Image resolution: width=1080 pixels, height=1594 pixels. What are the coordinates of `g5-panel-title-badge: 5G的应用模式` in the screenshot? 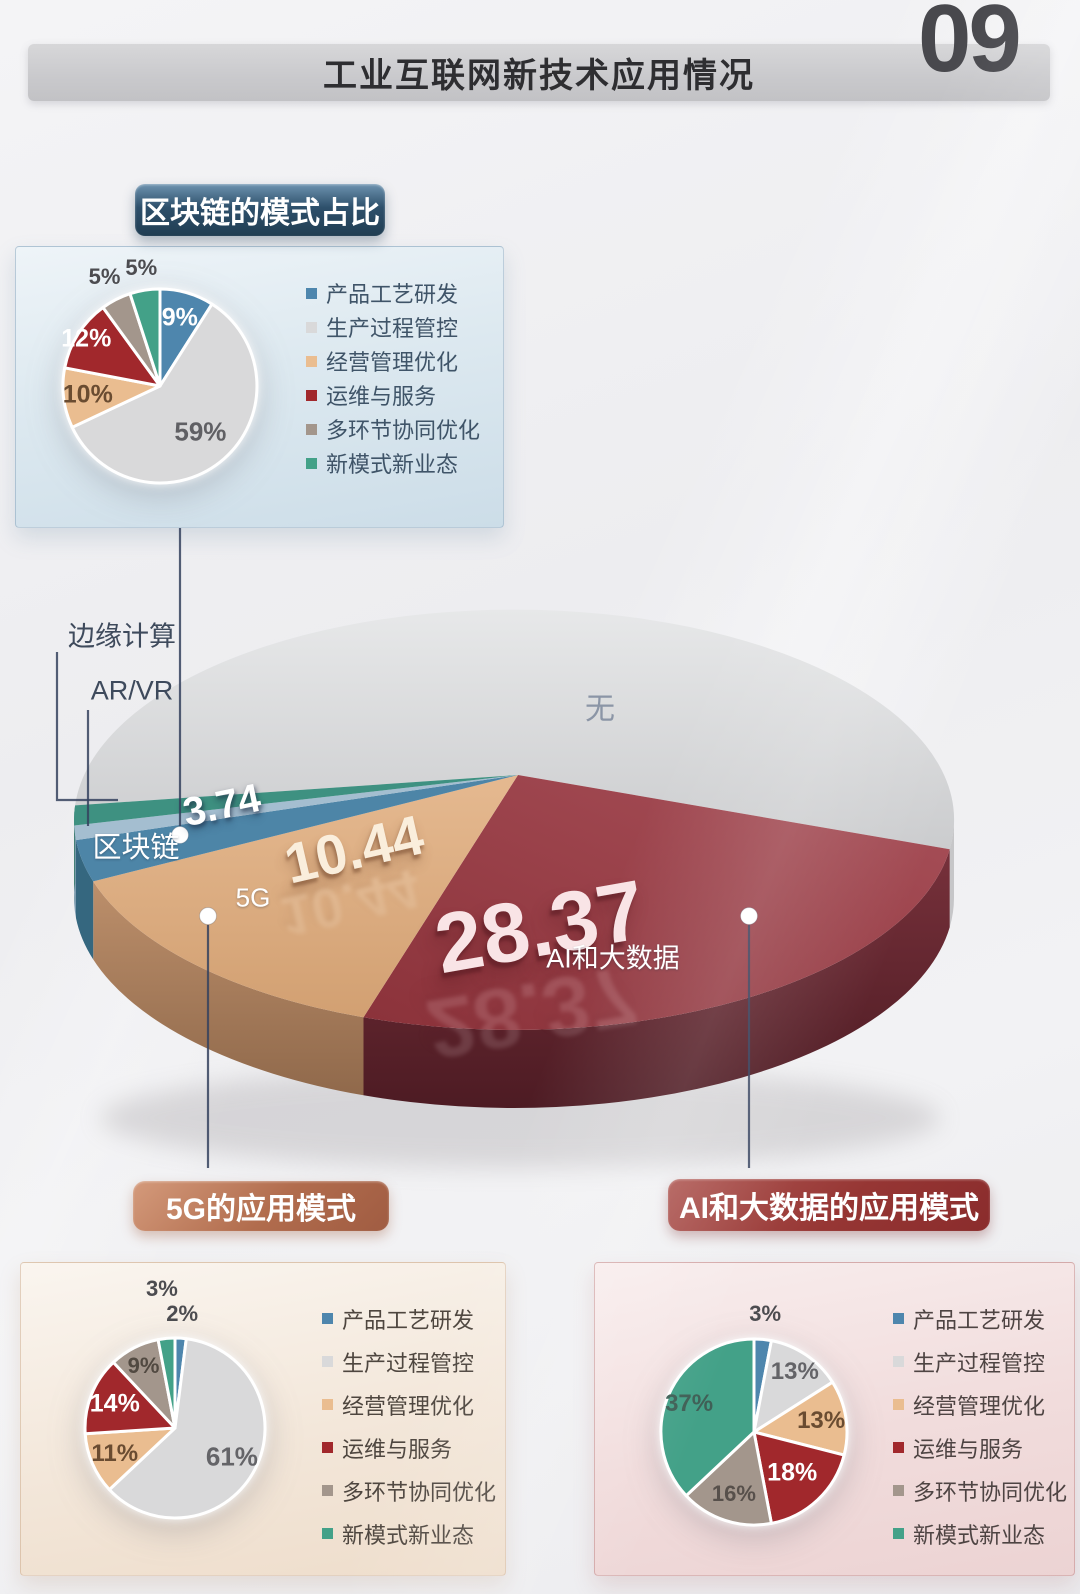 It's located at (261, 1206).